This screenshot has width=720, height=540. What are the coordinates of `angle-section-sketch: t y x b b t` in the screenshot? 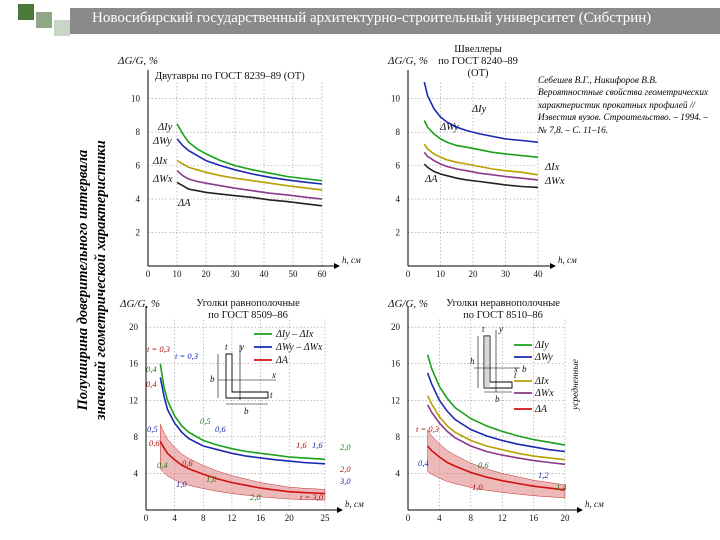 It's located at (243, 379).